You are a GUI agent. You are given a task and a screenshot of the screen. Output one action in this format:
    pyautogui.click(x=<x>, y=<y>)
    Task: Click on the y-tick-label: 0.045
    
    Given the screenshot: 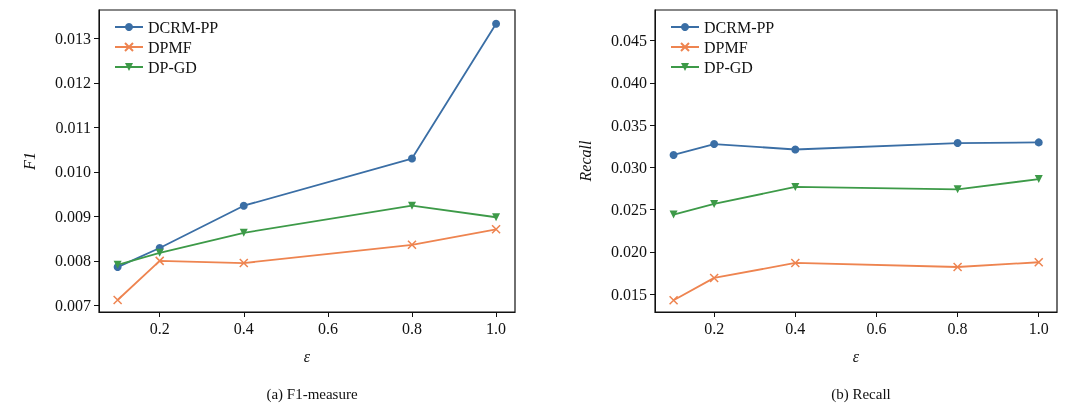 What is the action you would take?
    pyautogui.click(x=629, y=40)
    